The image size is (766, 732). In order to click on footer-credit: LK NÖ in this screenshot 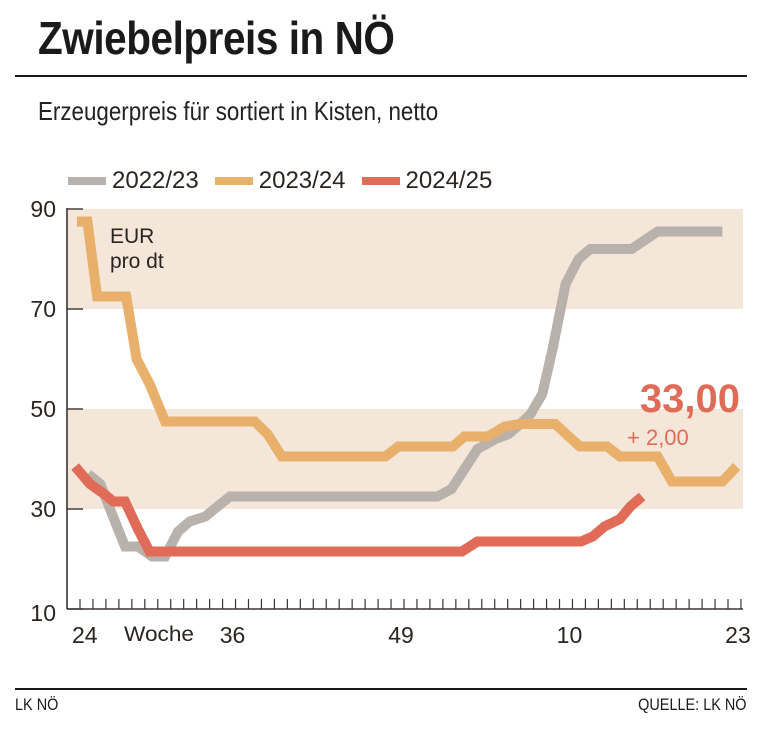, I will do `click(37, 704)`.